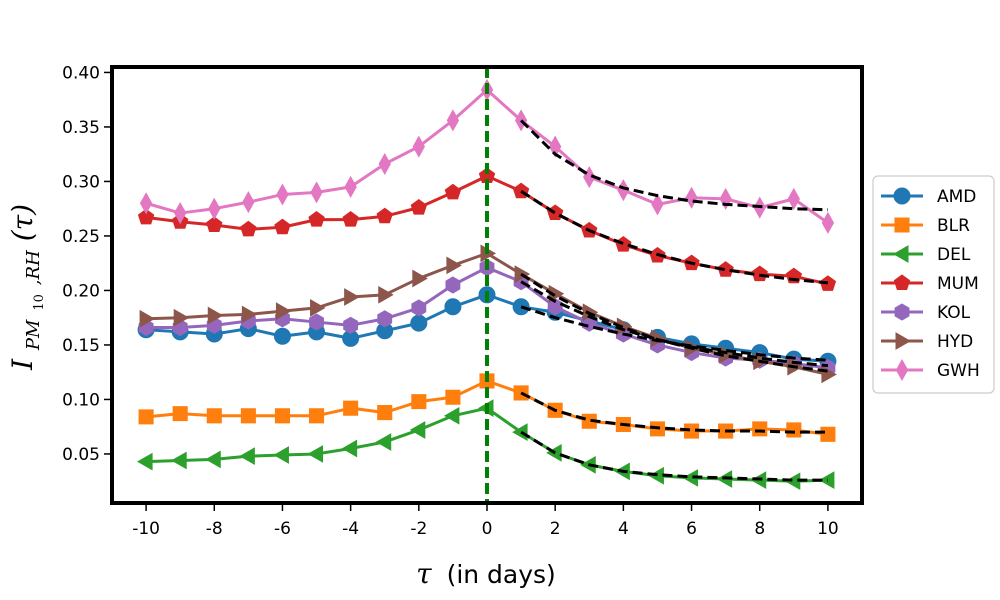 This screenshot has width=1000, height=600. Describe the element at coordinates (674, 165) in the screenshot. I see `fit-line-gwh` at that location.